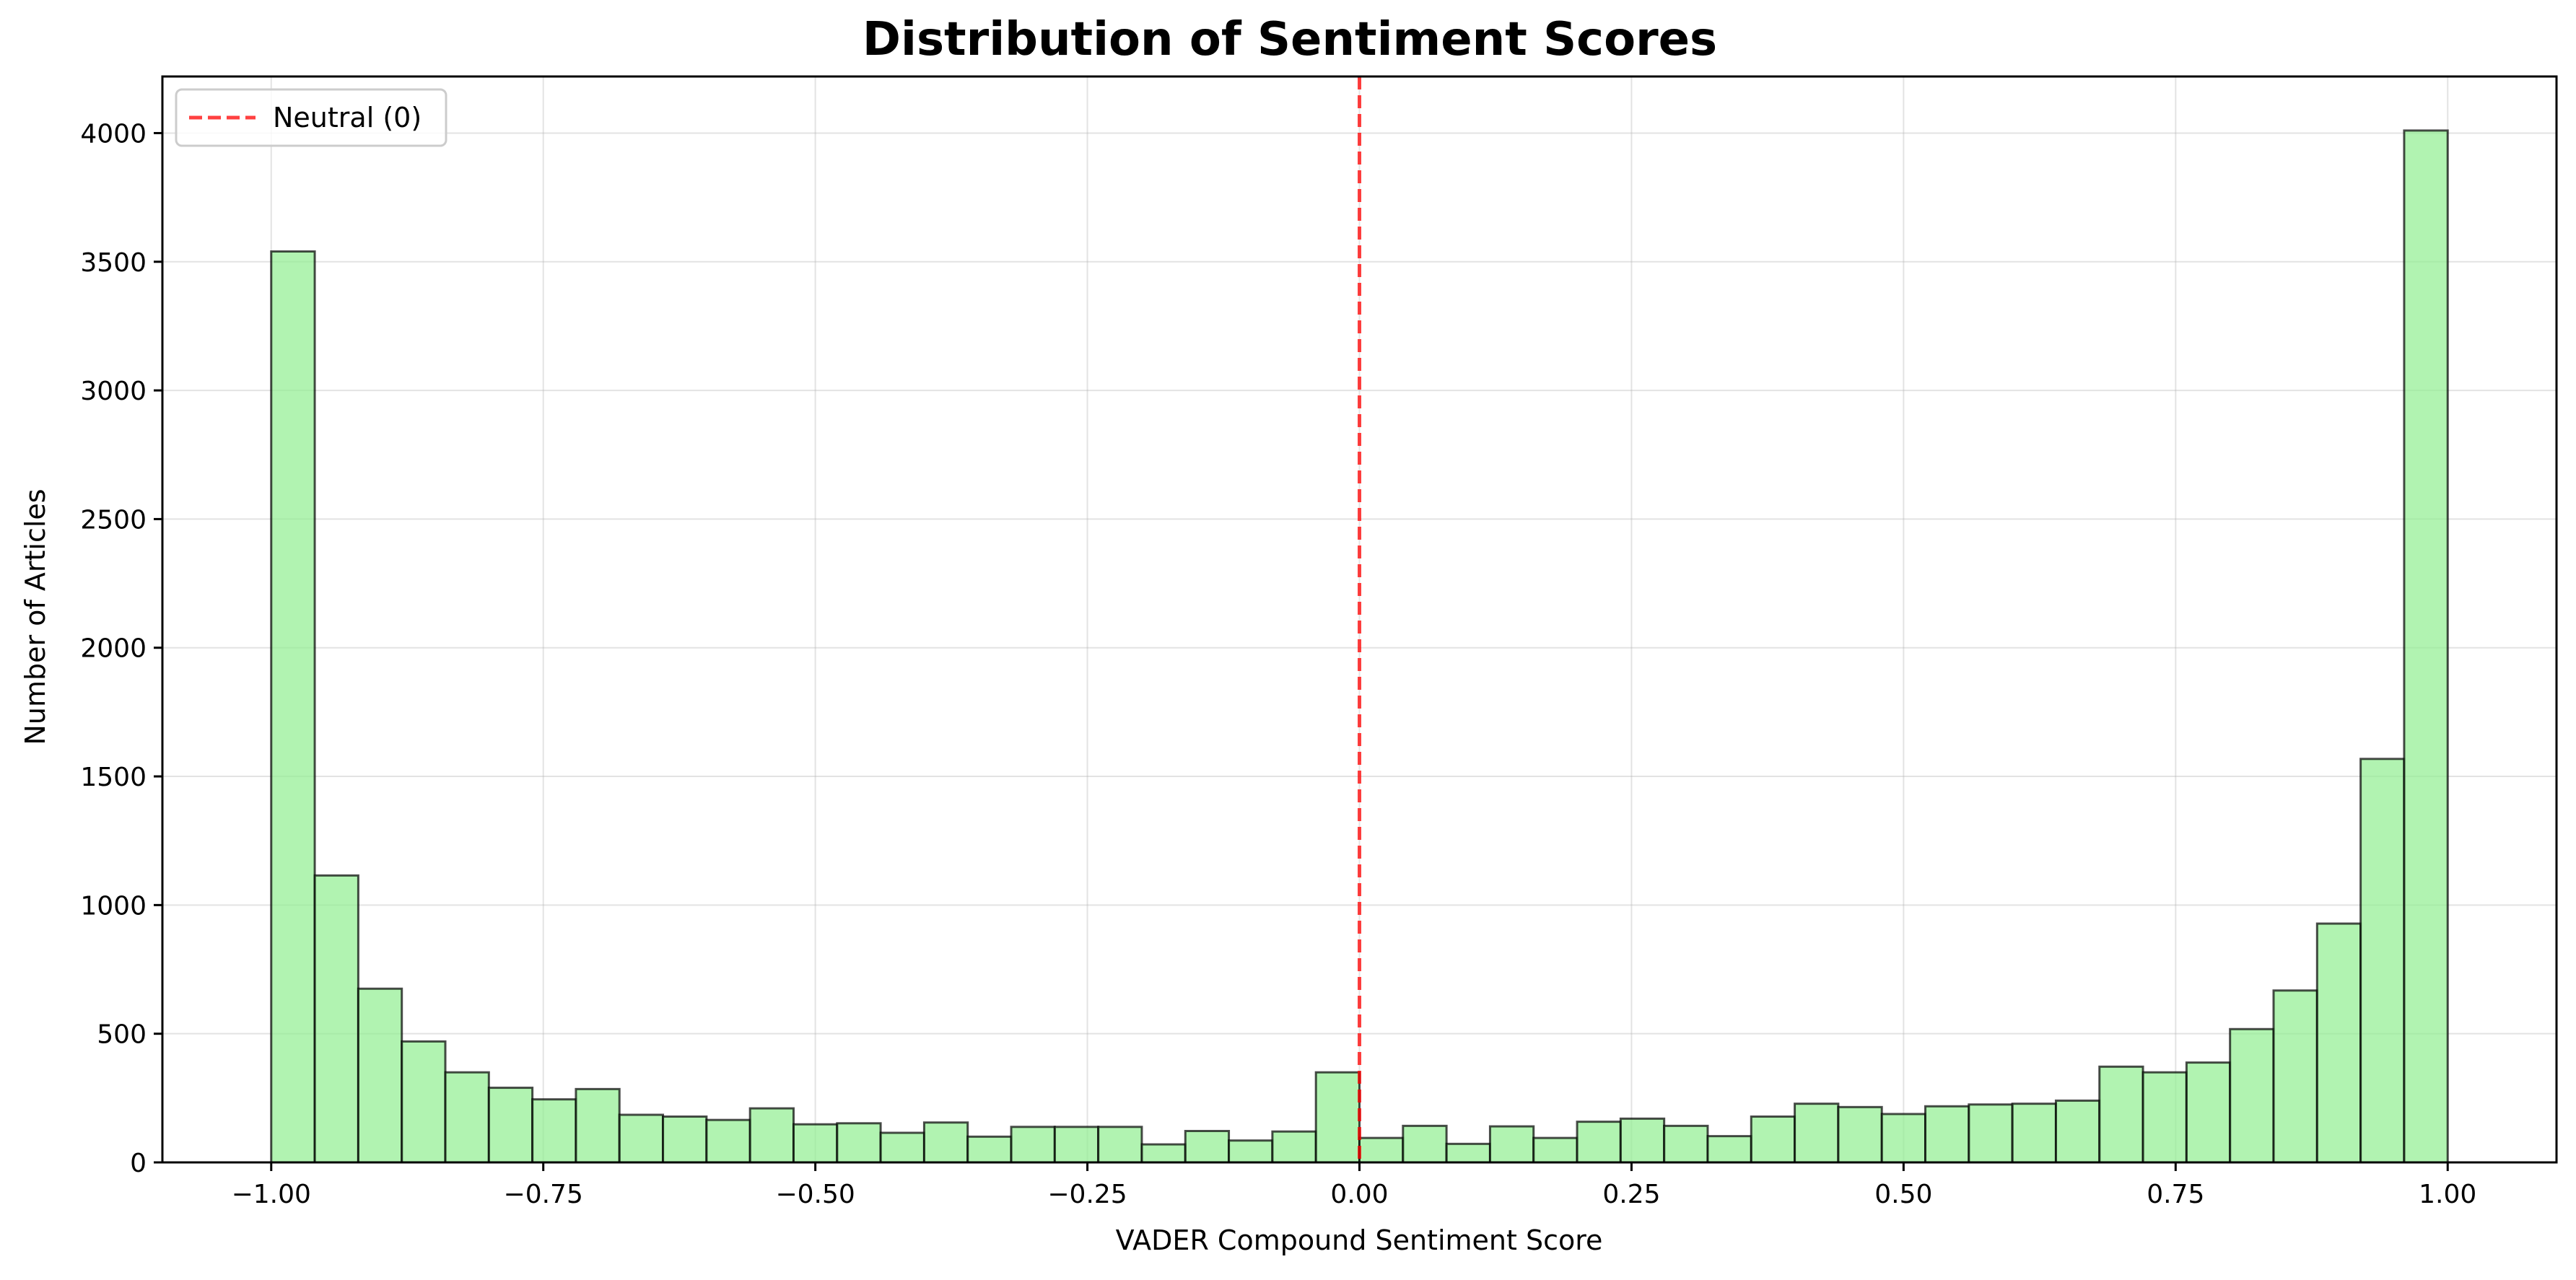 This screenshot has width=2576, height=1280. I want to click on y-tick-label: 3500, so click(113, 263).